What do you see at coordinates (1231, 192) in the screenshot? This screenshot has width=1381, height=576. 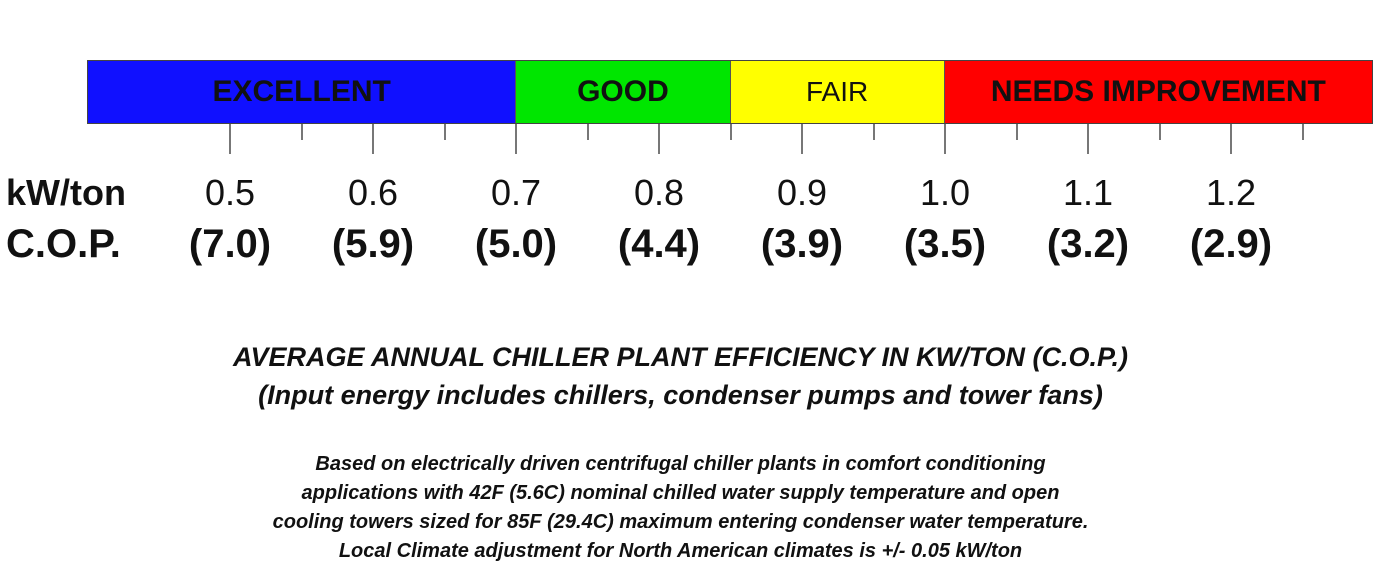 I see `kw-value: 1.2` at bounding box center [1231, 192].